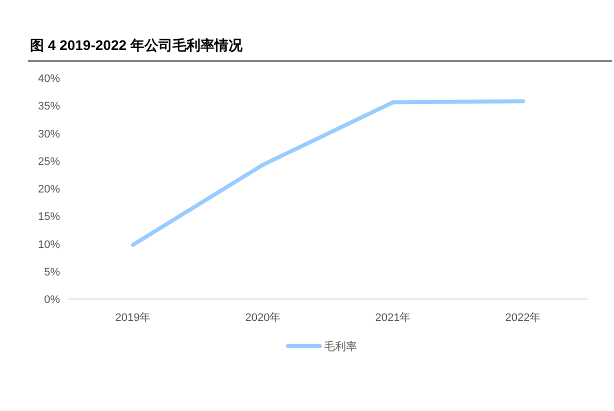 The width and height of the screenshot is (614, 411). Describe the element at coordinates (52, 300) in the screenshot. I see `y-tick-label: 0%` at that location.